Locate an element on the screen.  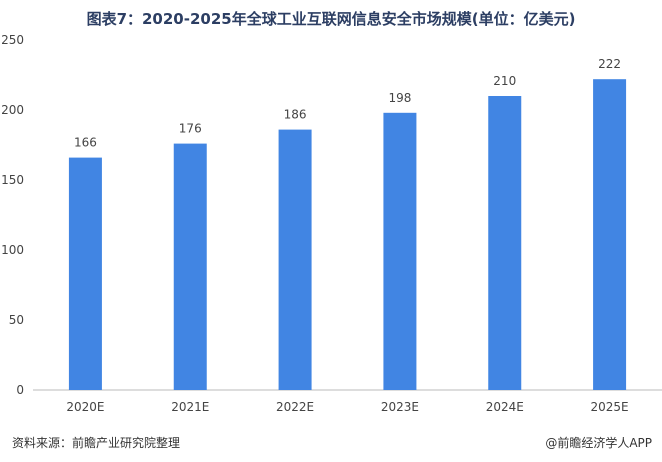
data-label: 166 is located at coordinates (85, 143).